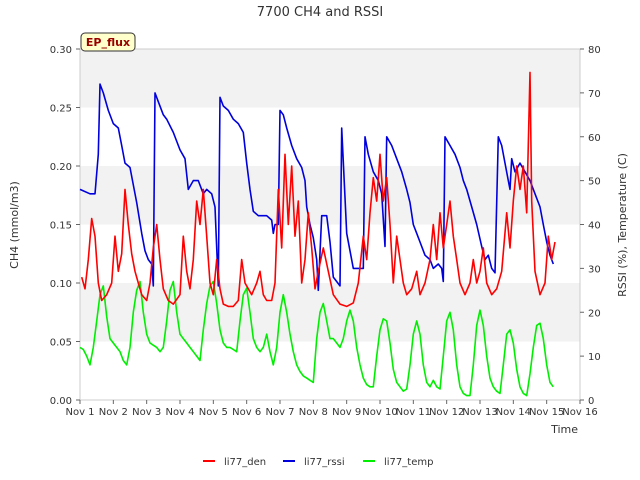 The image size is (640, 480). Describe the element at coordinates (113, 412) in the screenshot. I see `x-tick-label: Nov 2` at that location.